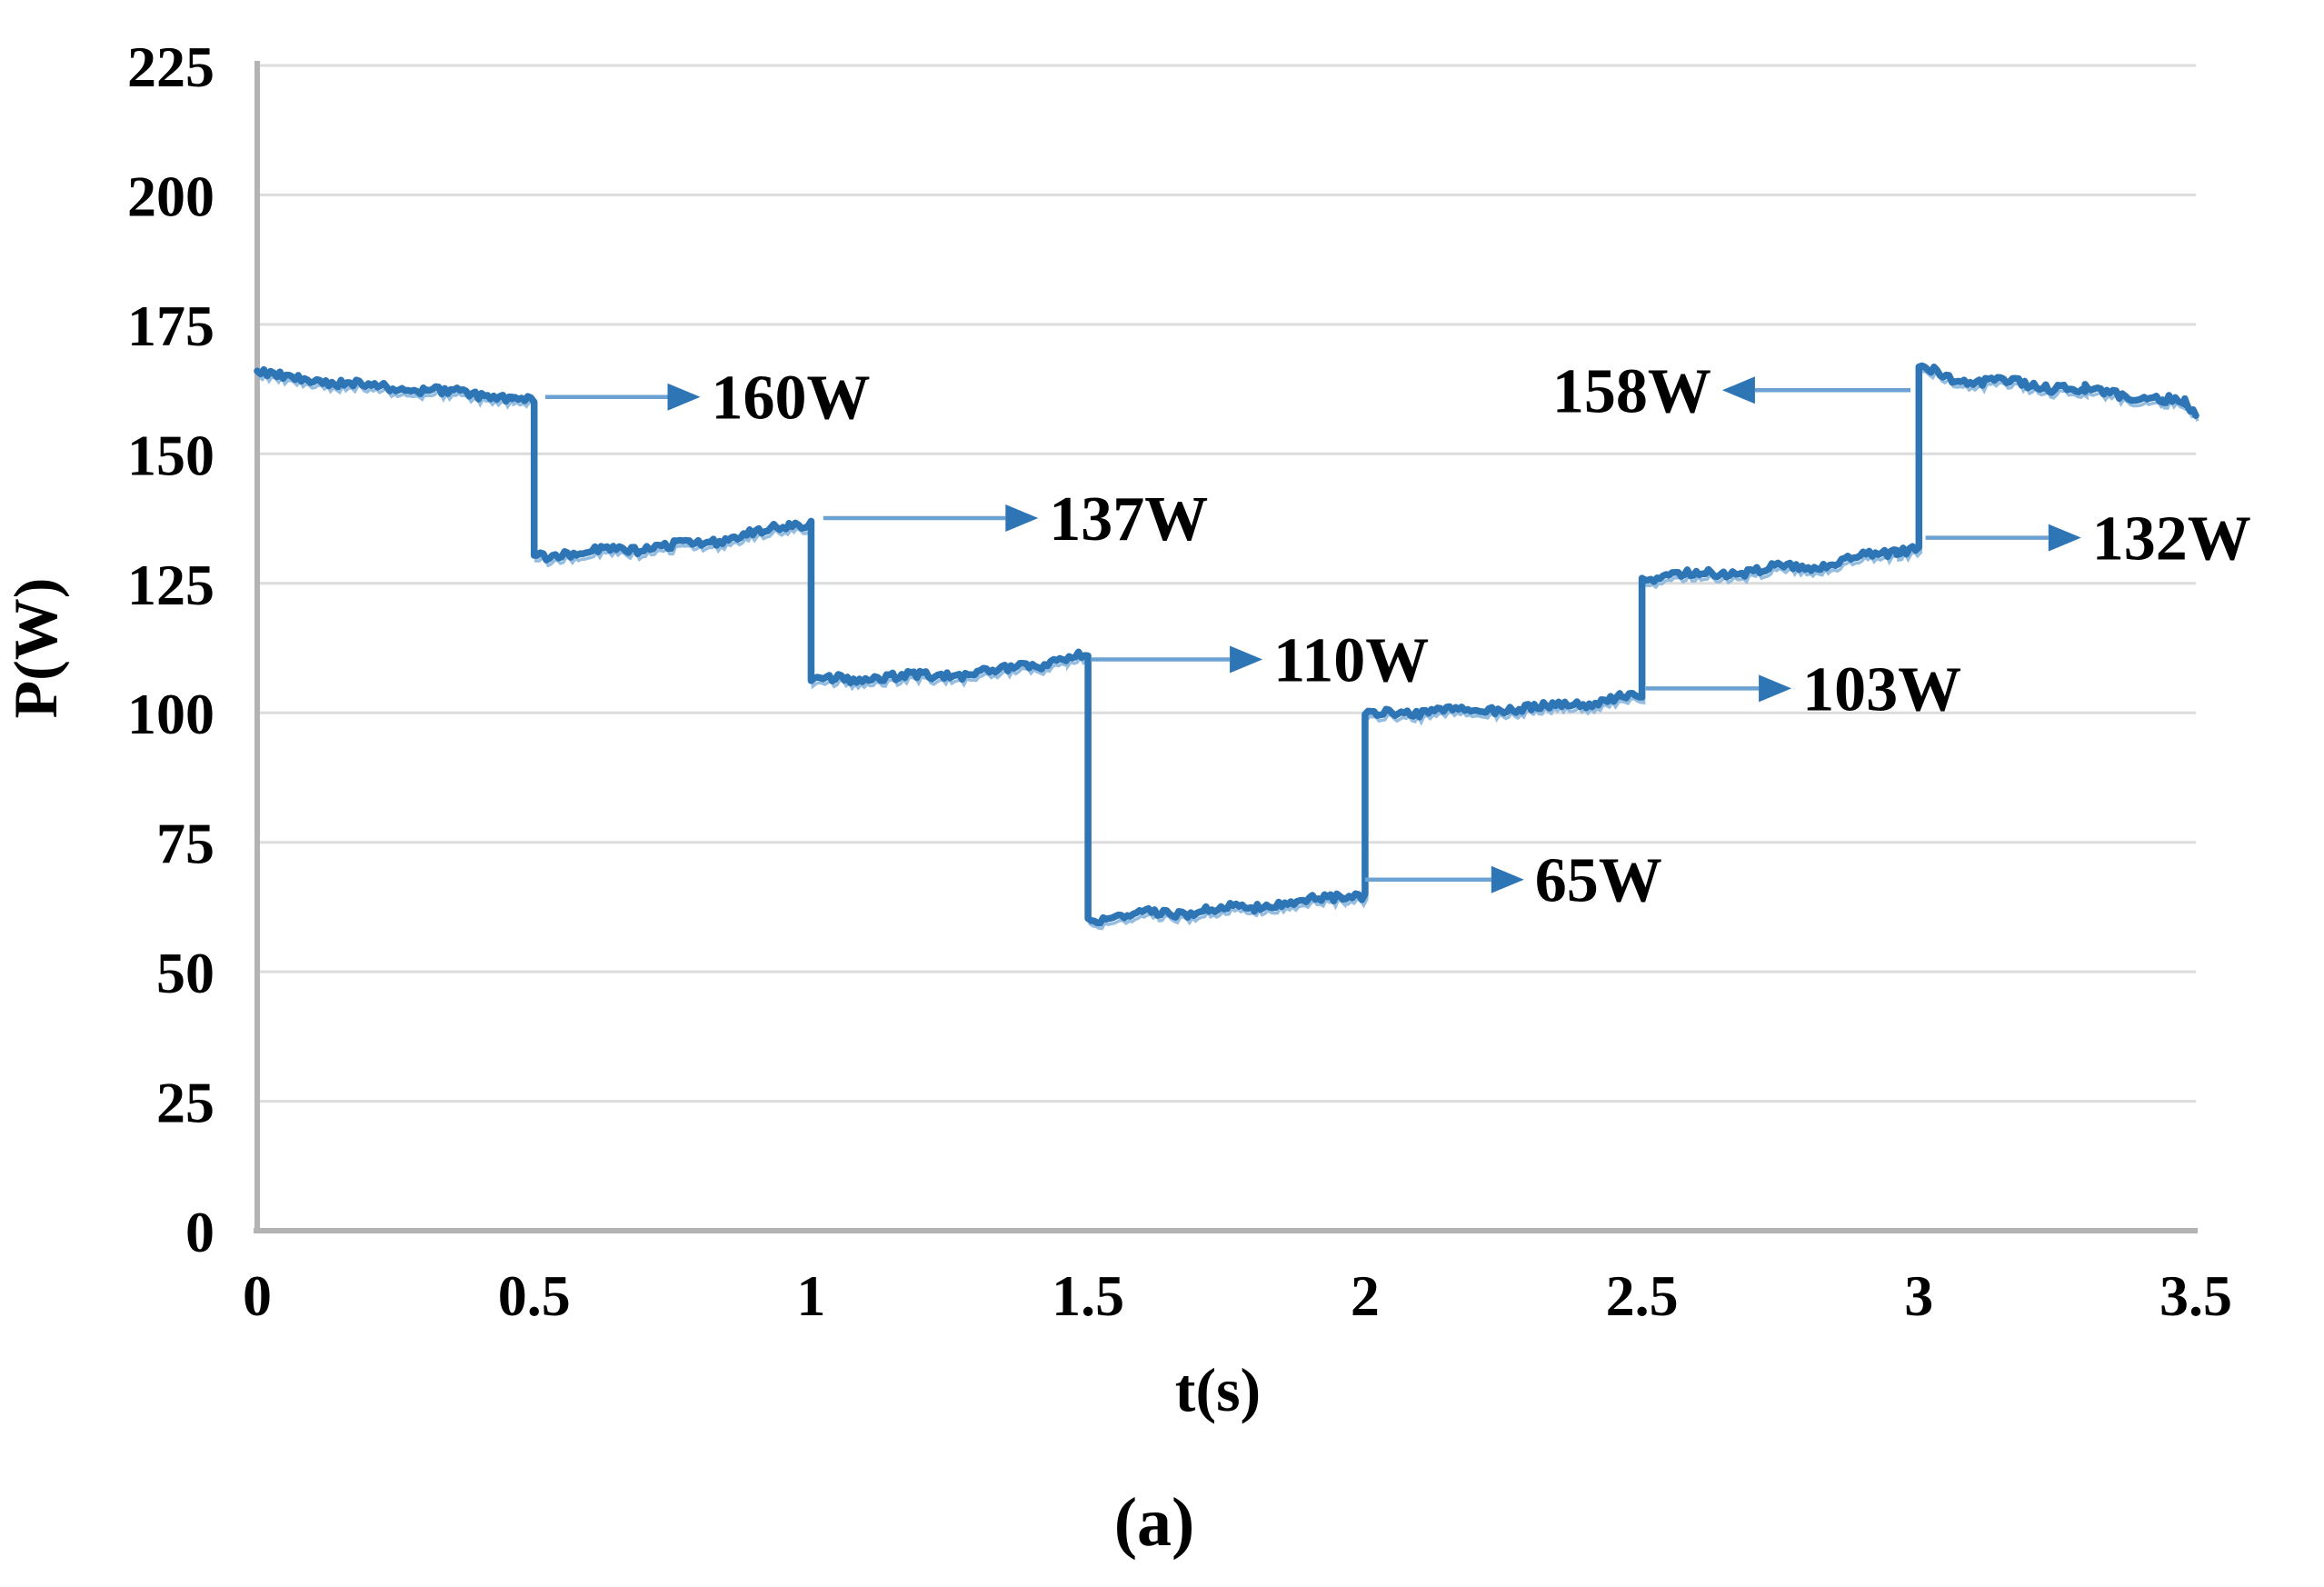 This screenshot has width=2324, height=1587. What do you see at coordinates (707, 399) in the screenshot?
I see `annotation-160W: 160W` at bounding box center [707, 399].